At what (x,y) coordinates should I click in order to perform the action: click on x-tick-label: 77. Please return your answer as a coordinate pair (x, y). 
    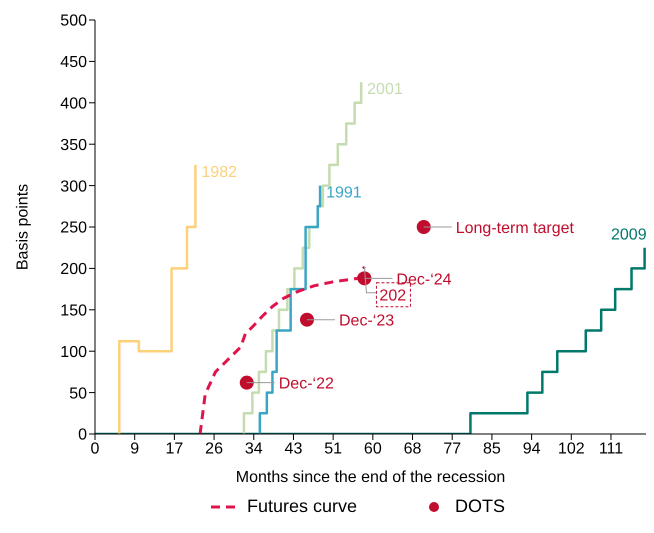
    Looking at the image, I should click on (452, 449).